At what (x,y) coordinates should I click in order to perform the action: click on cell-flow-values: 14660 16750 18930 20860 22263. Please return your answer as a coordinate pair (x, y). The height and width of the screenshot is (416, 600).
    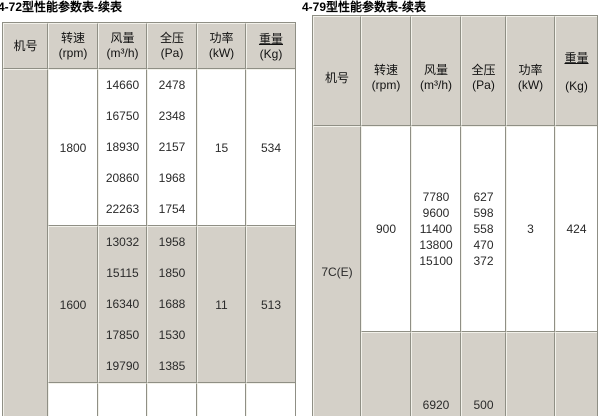
    Looking at the image, I should click on (122, 147).